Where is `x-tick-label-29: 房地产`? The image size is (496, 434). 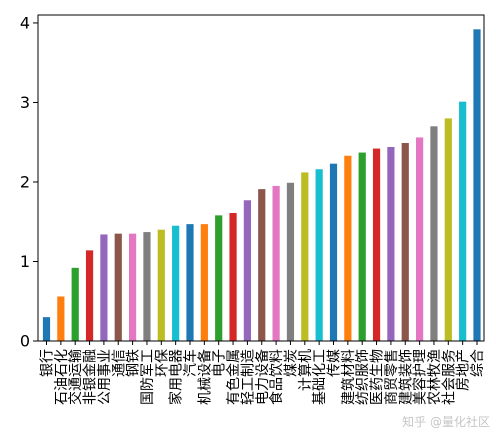 x-tick-label-29: 房地产 is located at coordinates (464, 370).